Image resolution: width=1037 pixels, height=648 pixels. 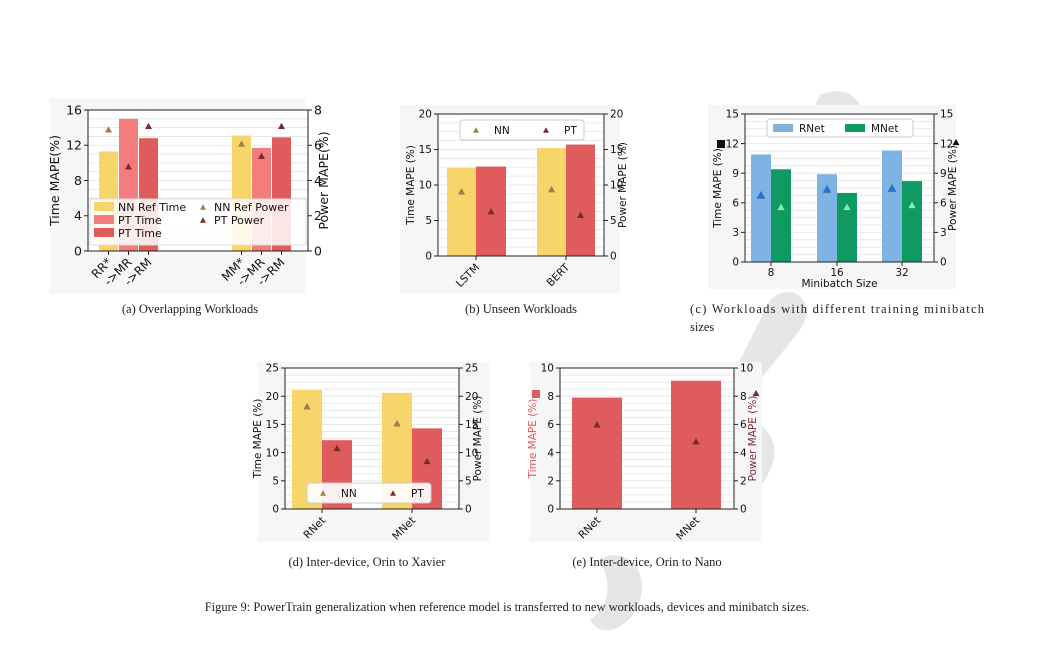 I want to click on y2-tick-label: 2, so click(x=318, y=215).